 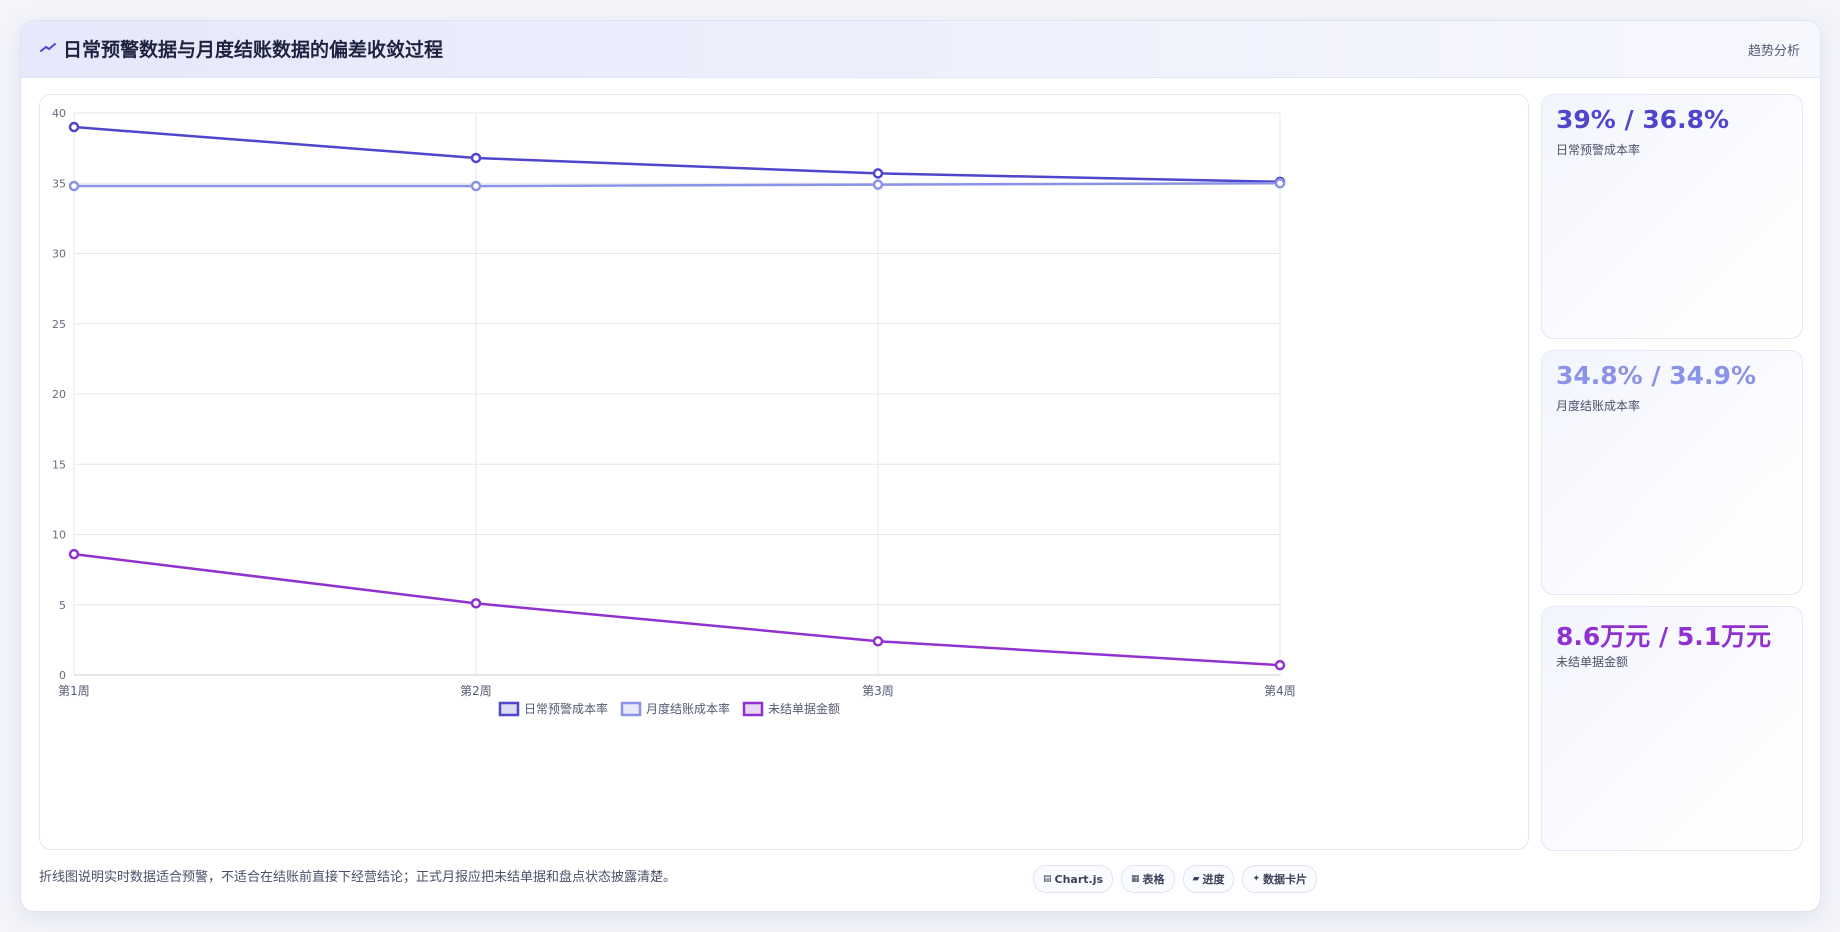 I want to click on x-tick-label: 第2周, so click(x=476, y=691).